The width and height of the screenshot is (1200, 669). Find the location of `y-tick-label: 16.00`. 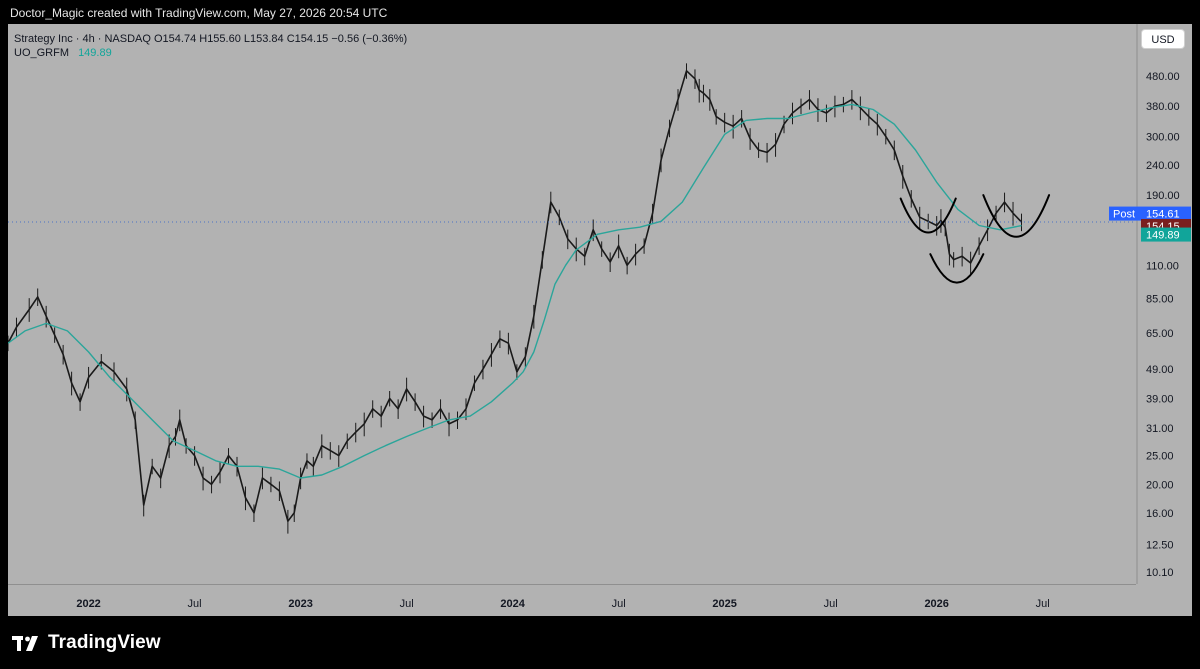

y-tick-label: 16.00 is located at coordinates (1160, 514).